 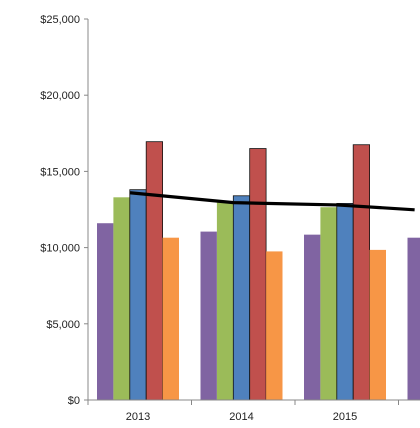 I want to click on bar-s3-c3, so click(x=345, y=302).